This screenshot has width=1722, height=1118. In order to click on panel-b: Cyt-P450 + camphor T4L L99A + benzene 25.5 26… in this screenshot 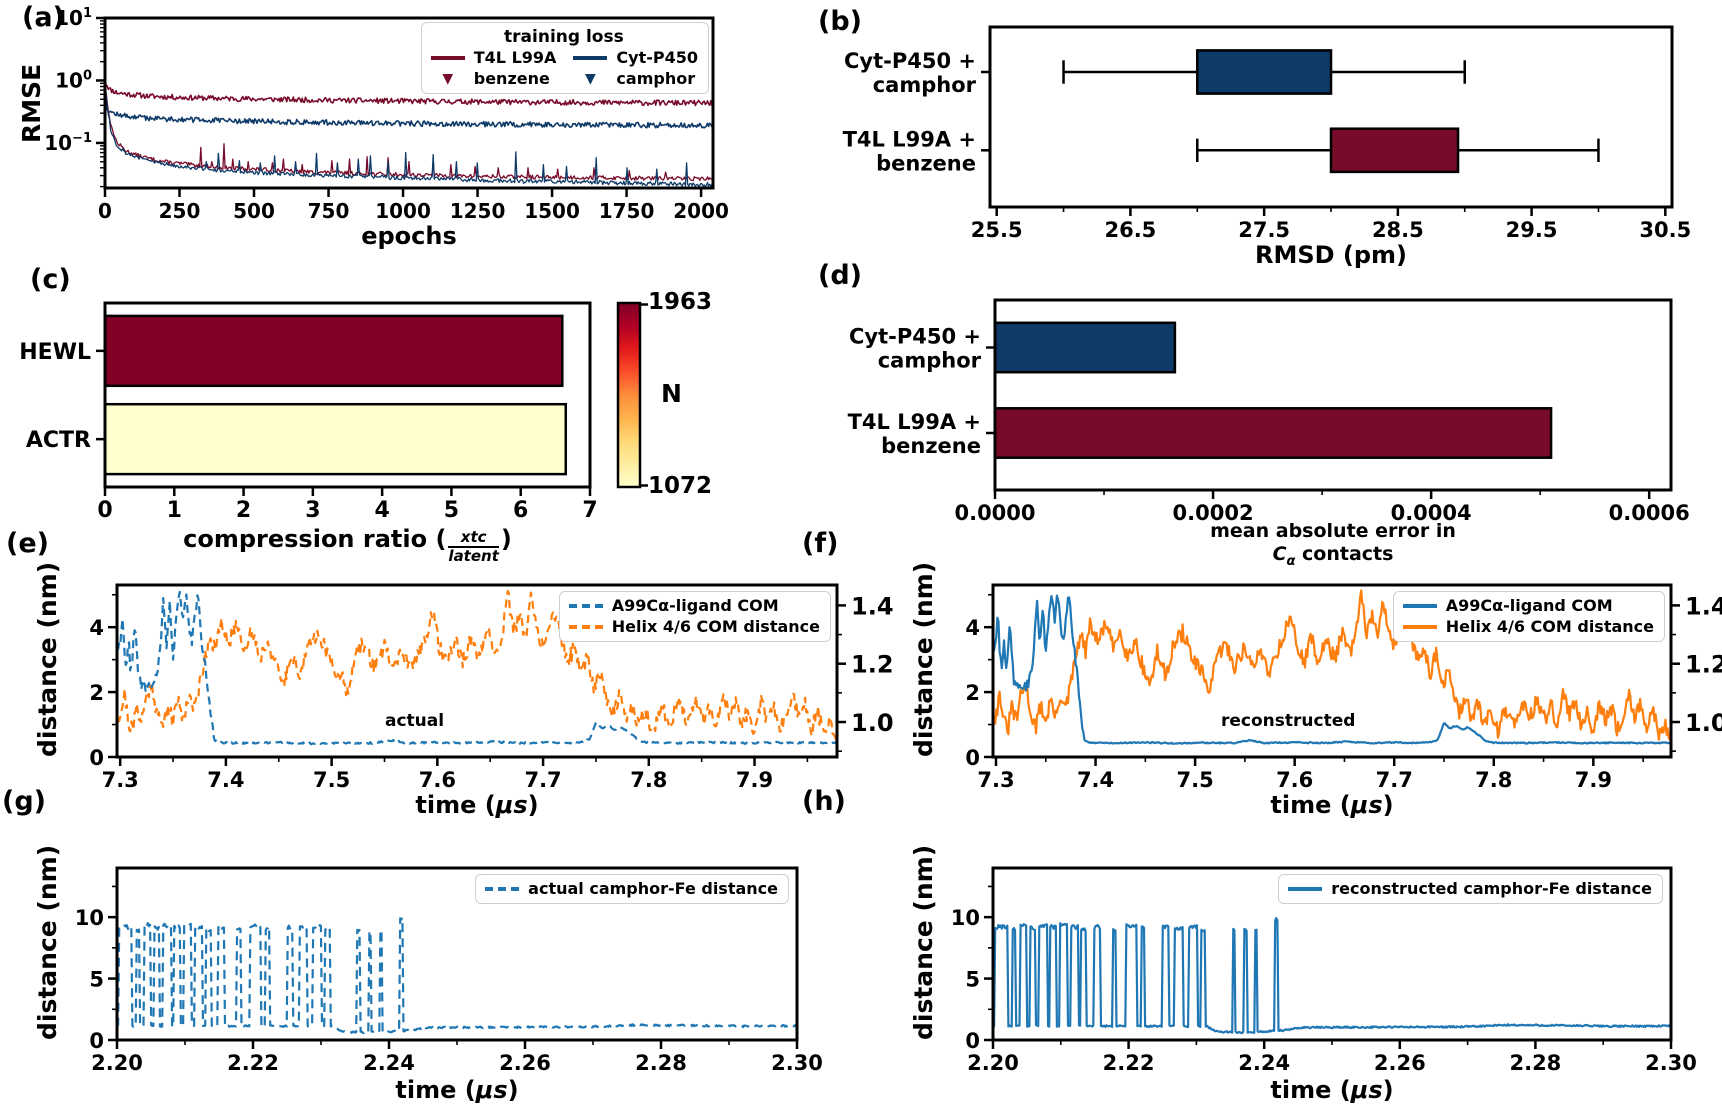, I will do `click(1267, 147)`.